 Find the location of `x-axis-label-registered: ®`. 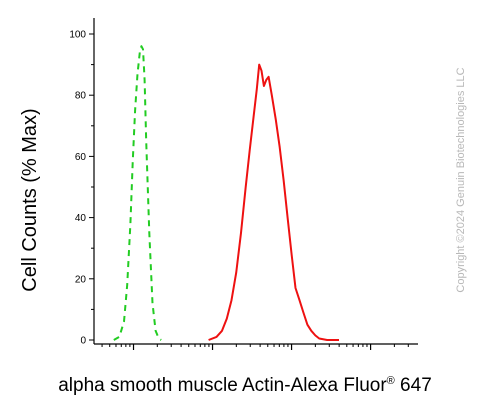

x-axis-label-registered: ® is located at coordinates (391, 381).